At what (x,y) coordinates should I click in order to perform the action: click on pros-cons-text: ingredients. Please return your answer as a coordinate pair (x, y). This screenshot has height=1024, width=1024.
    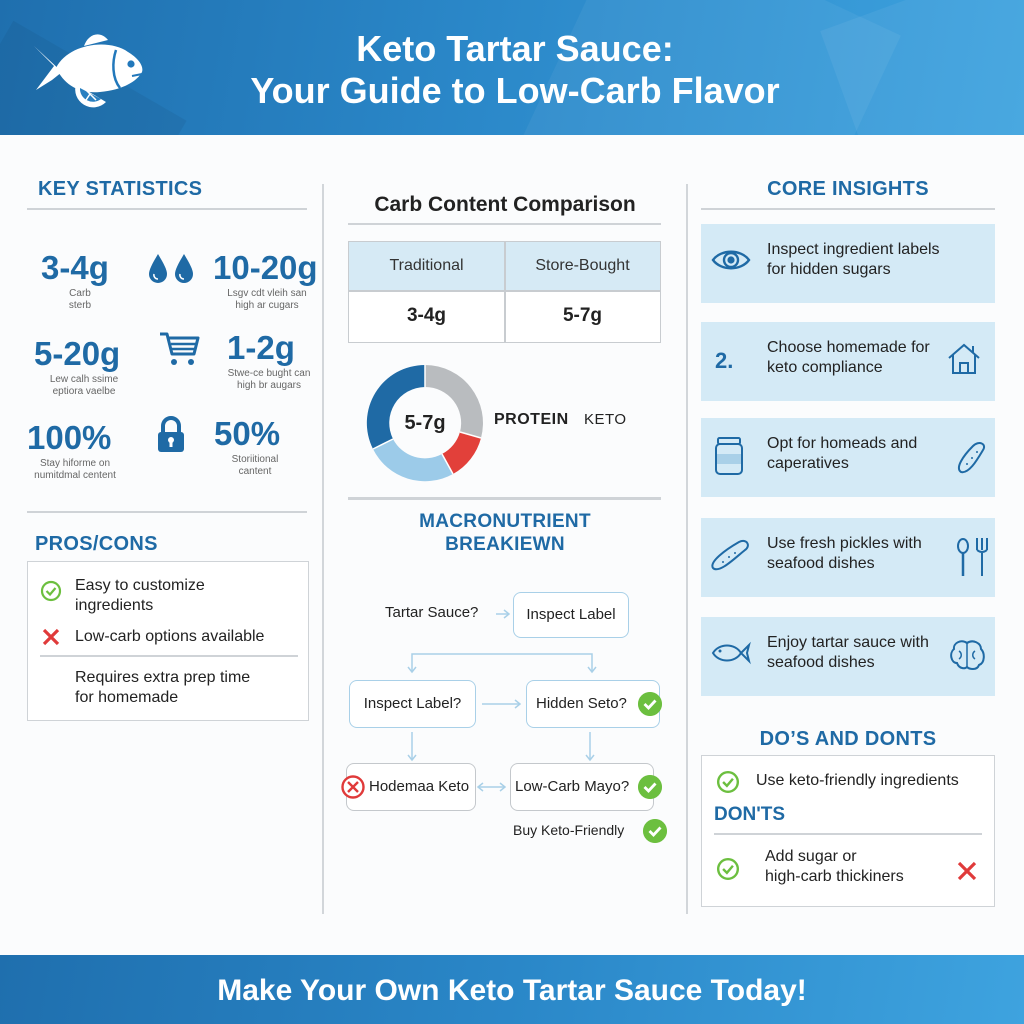
    Looking at the image, I should click on (114, 605).